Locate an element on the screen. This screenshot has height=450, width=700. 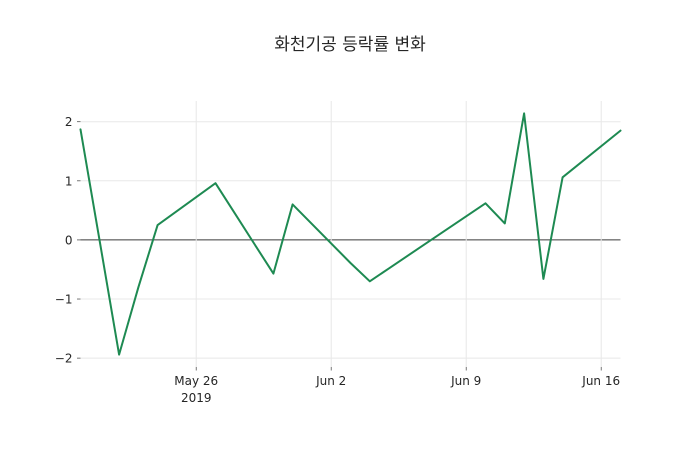
x-tick-label: Jun 9 is located at coordinates (465, 381).